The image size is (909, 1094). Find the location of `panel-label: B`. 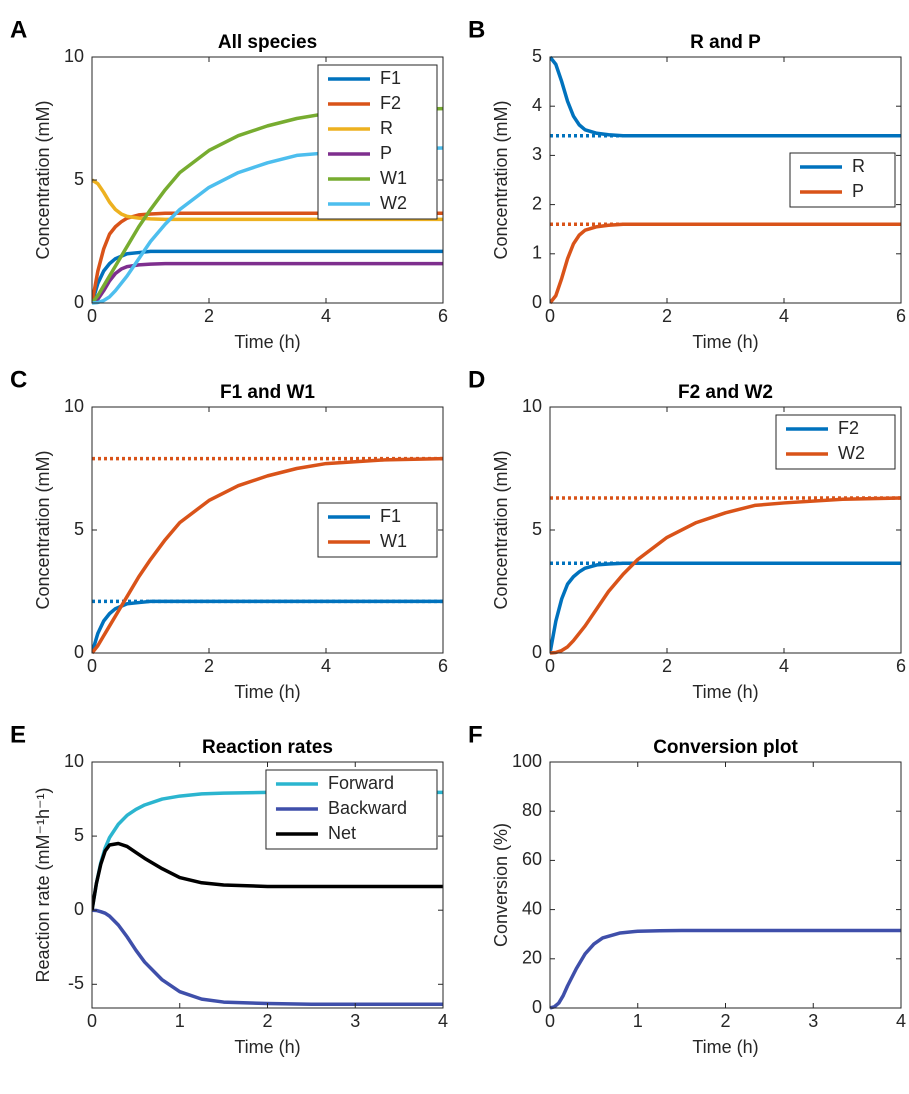

panel-label: B is located at coordinates (476, 29).